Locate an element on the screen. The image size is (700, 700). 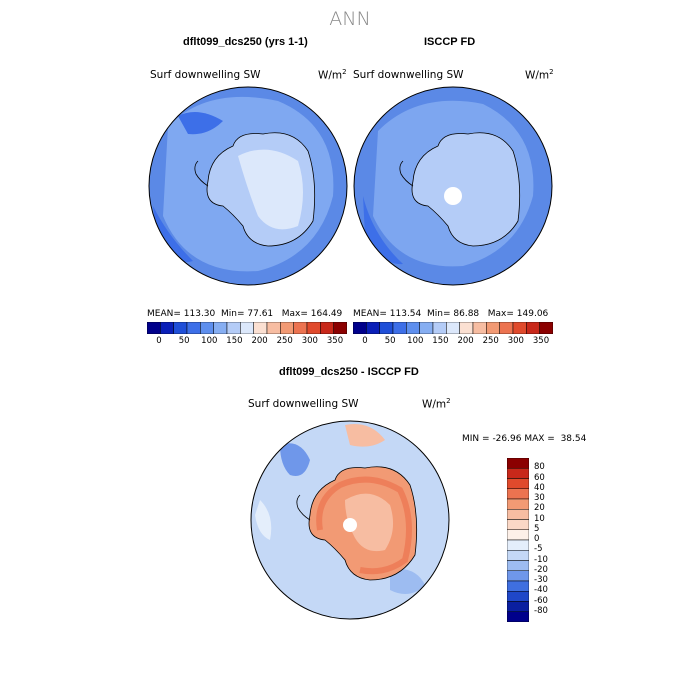
left-colorbar is located at coordinates (247, 328).